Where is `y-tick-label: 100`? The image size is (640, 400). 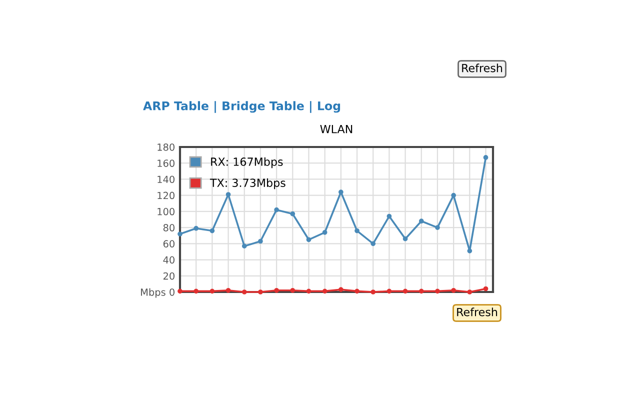 y-tick-label: 100 is located at coordinates (166, 212).